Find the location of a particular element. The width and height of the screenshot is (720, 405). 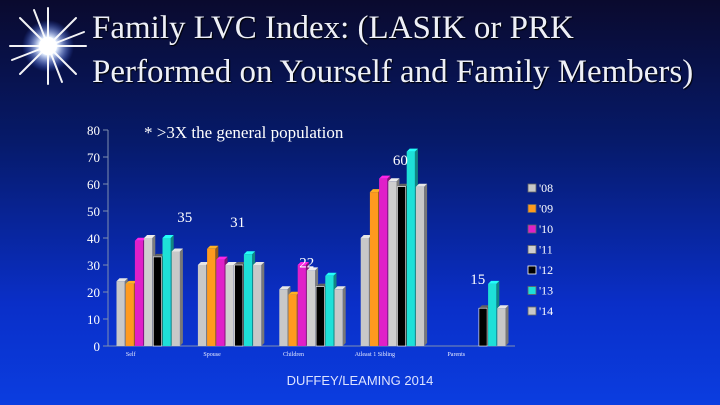

x-tick-label: Spouse is located at coordinates (212, 355).